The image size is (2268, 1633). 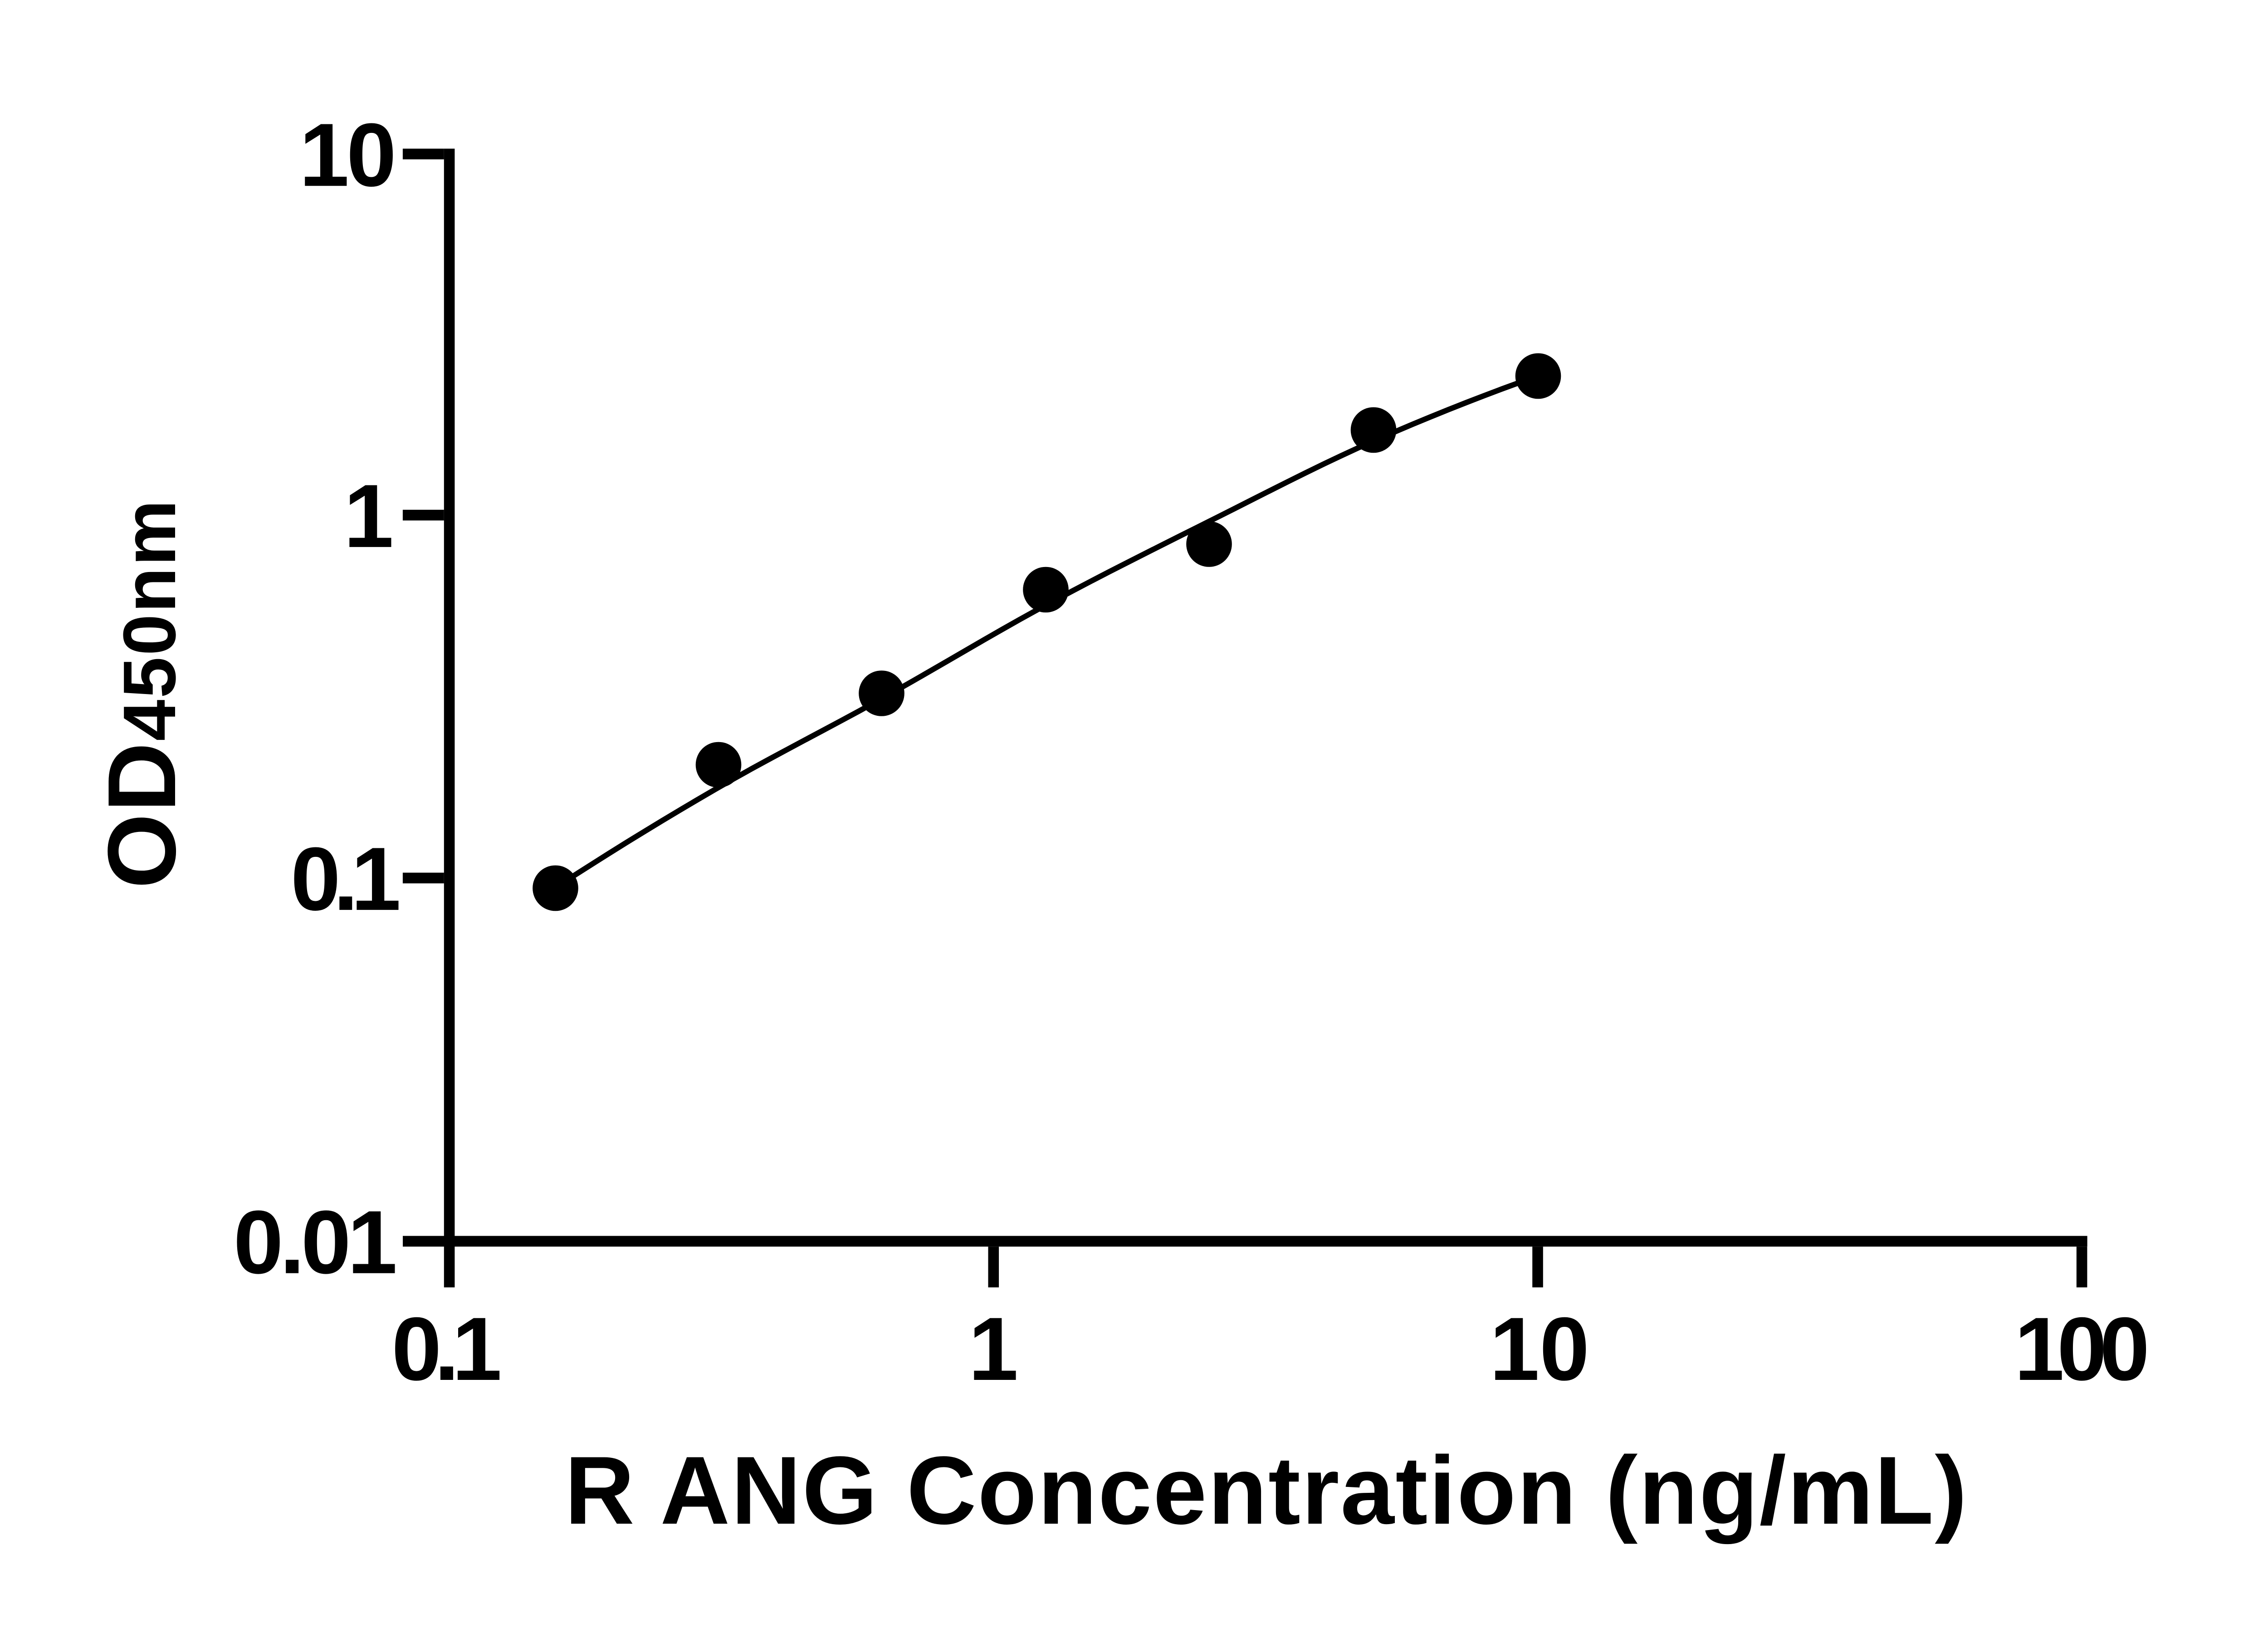 I want to click on svg-text: 0.01, so click(x=315, y=1242).